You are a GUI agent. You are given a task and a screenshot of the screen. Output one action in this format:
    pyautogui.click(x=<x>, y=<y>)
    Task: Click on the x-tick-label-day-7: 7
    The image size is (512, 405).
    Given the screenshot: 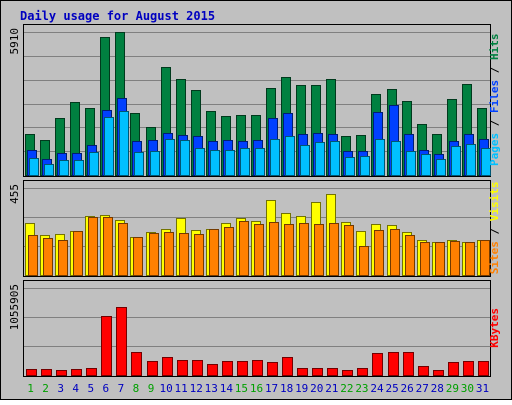 What is the action you would take?
    pyautogui.click(x=121, y=388)
    